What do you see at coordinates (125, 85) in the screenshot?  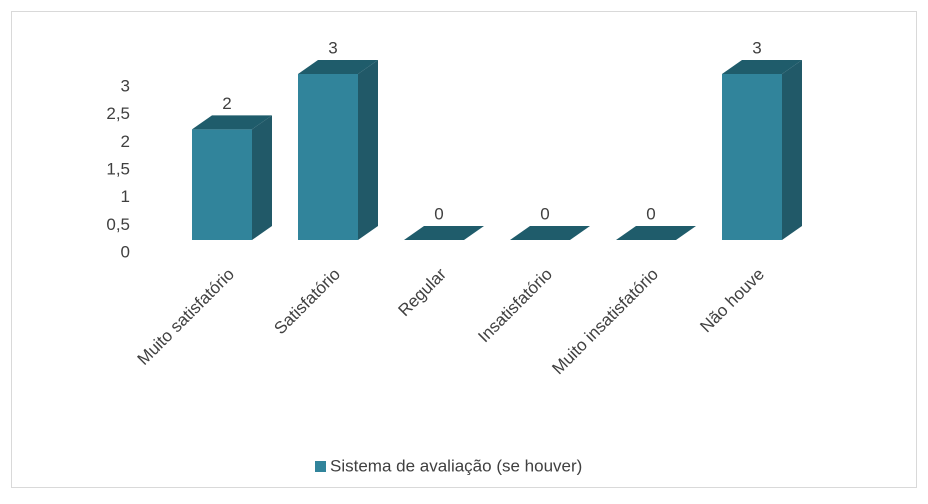 I see `y-tick-label: 3` at bounding box center [125, 85].